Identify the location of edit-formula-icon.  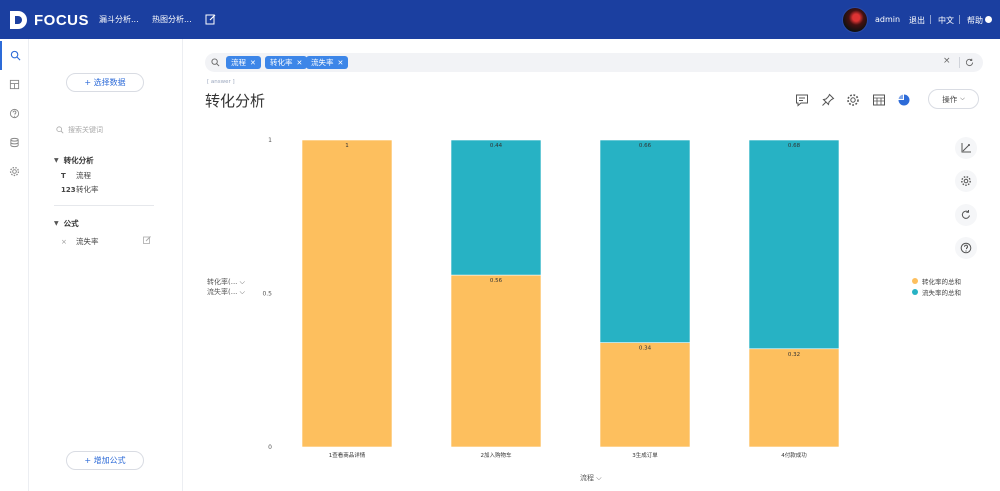
(147, 240).